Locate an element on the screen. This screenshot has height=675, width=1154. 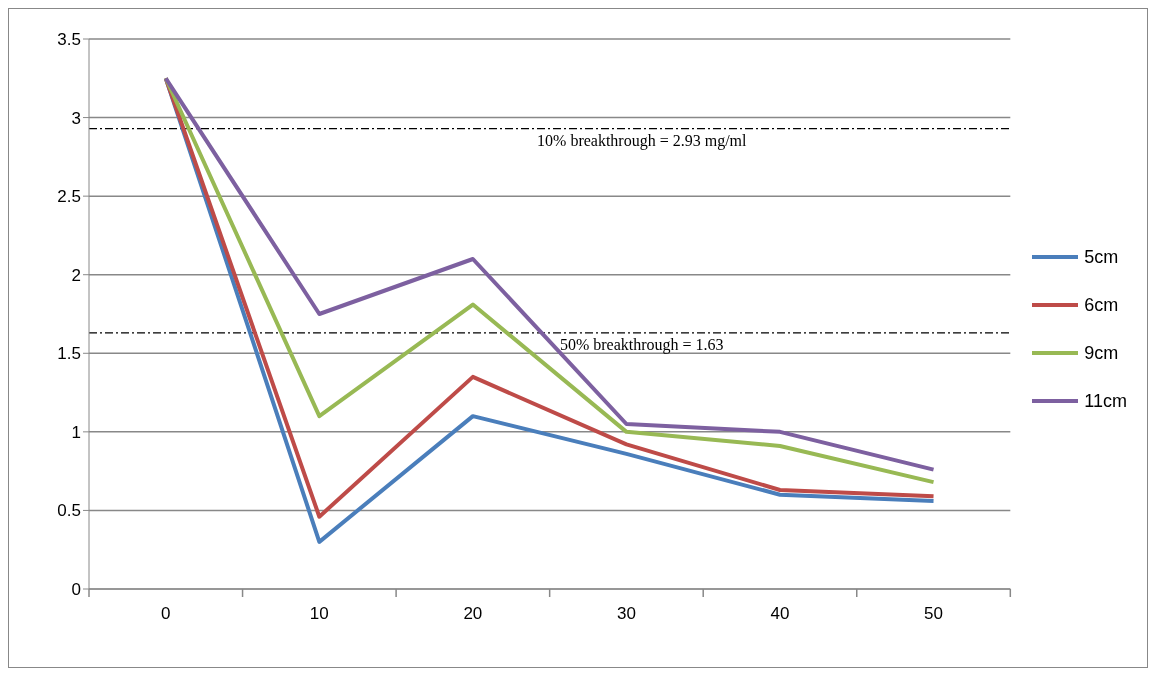
x-tick-label: 0 is located at coordinates (166, 613).